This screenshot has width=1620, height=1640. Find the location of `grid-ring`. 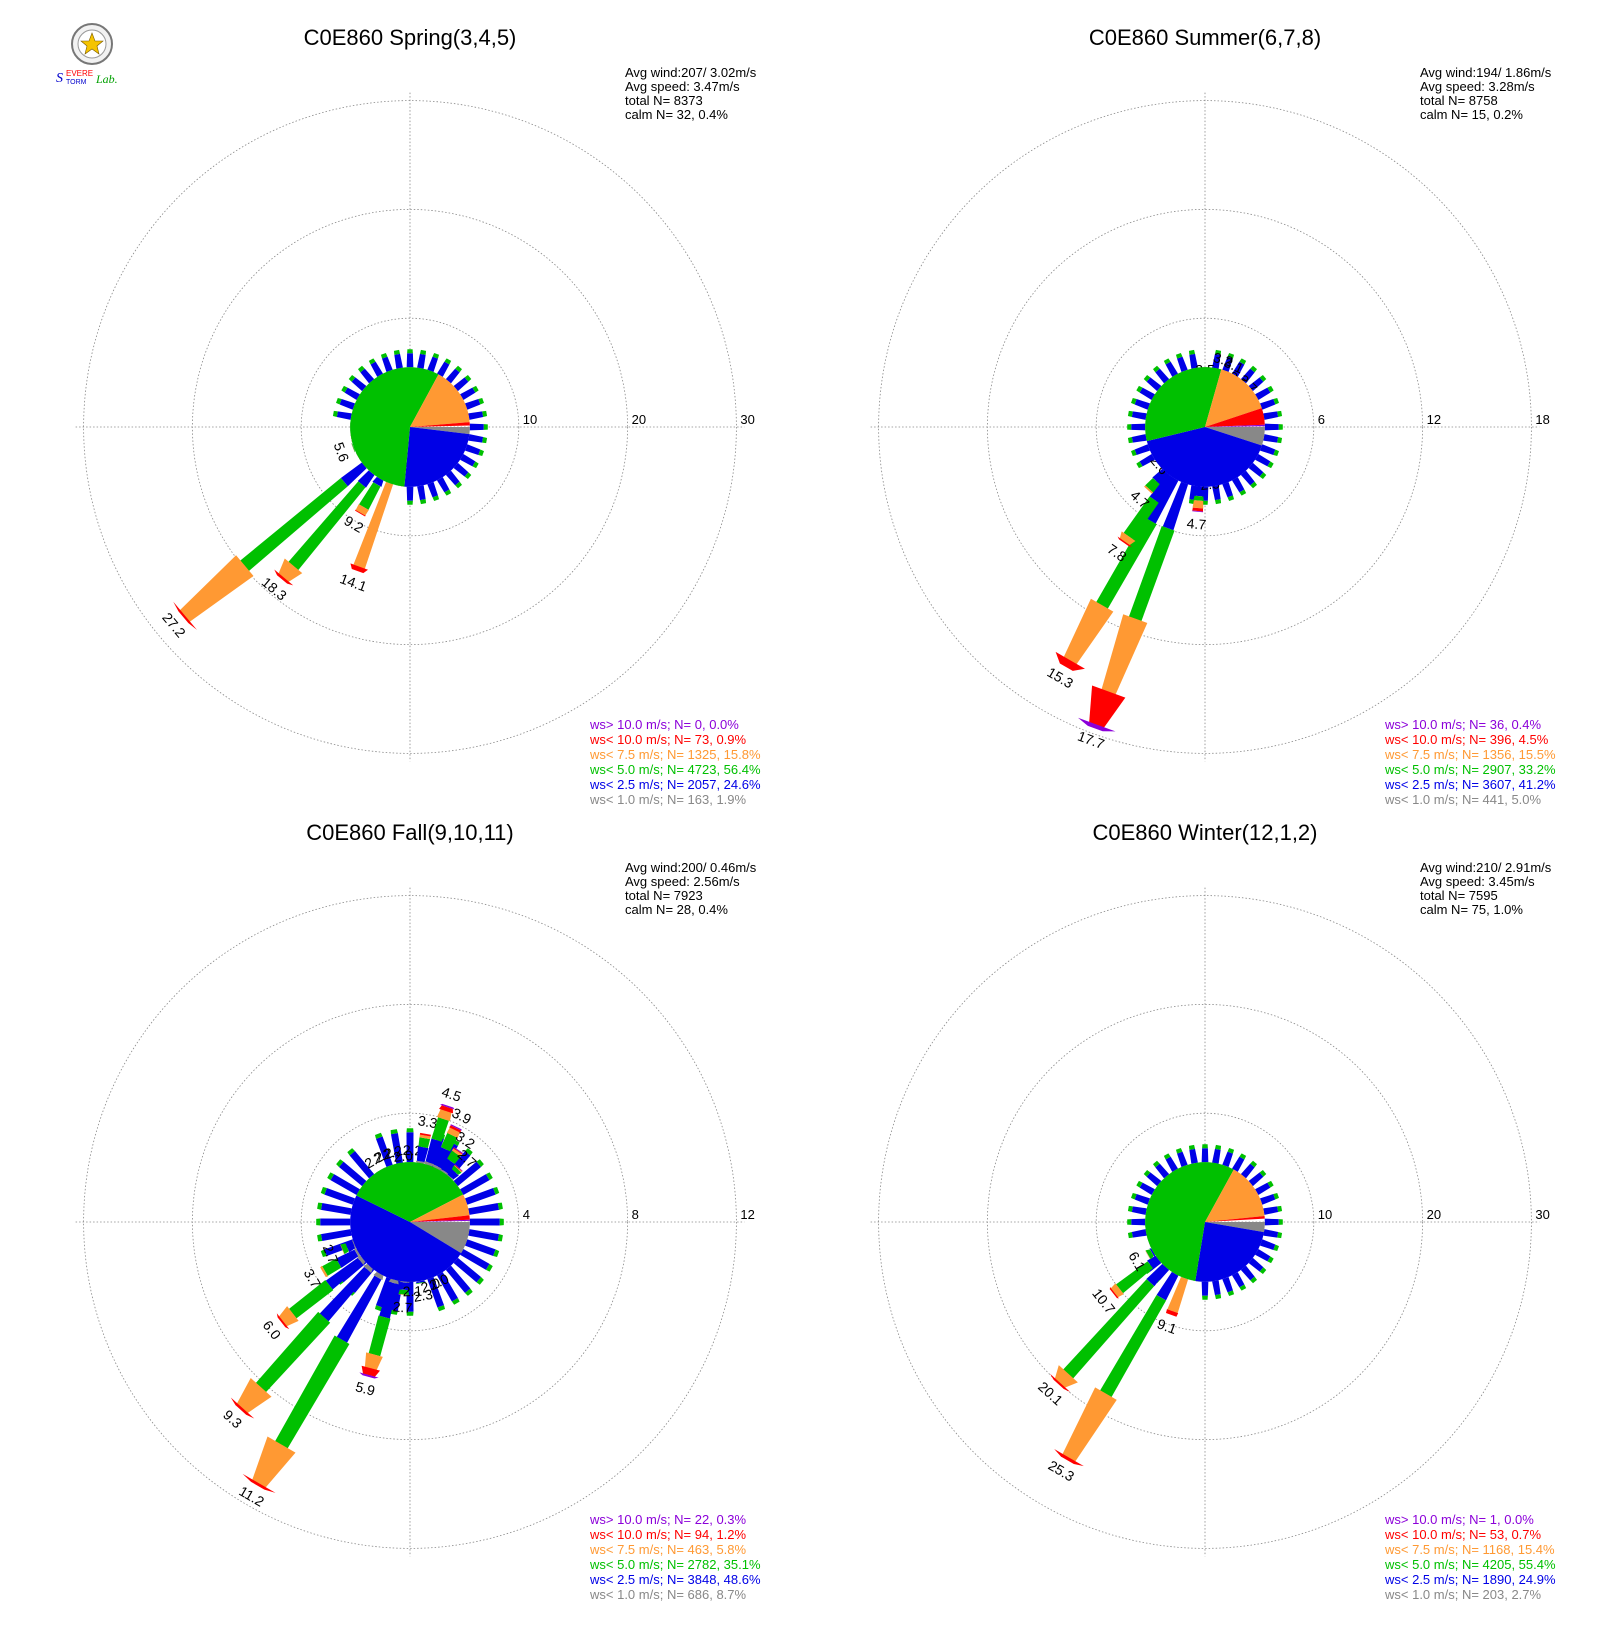

grid-ring is located at coordinates (410, 427).